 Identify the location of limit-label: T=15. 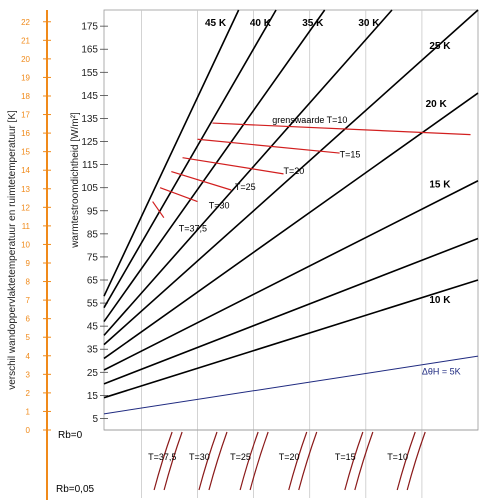
(350, 155).